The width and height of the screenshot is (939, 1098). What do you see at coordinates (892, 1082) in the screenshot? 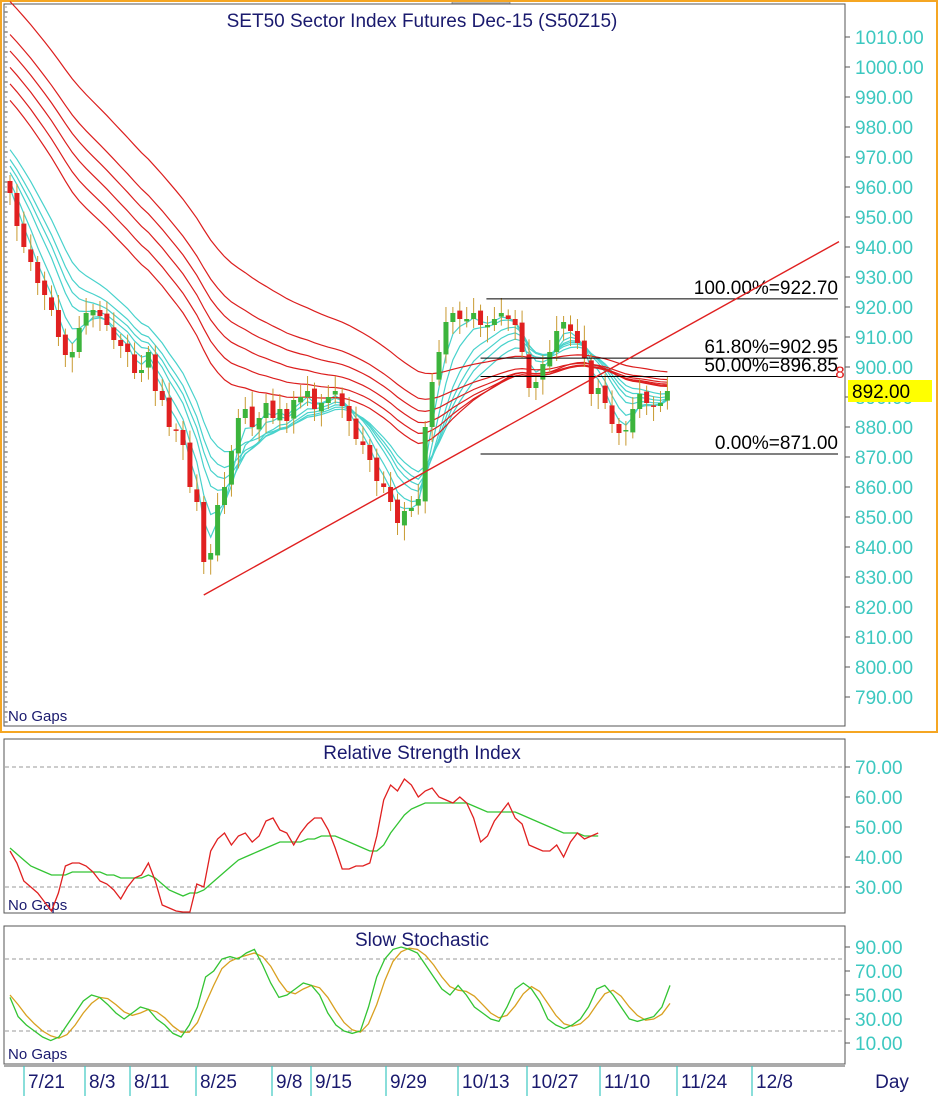
I see `period-label: Day` at bounding box center [892, 1082].